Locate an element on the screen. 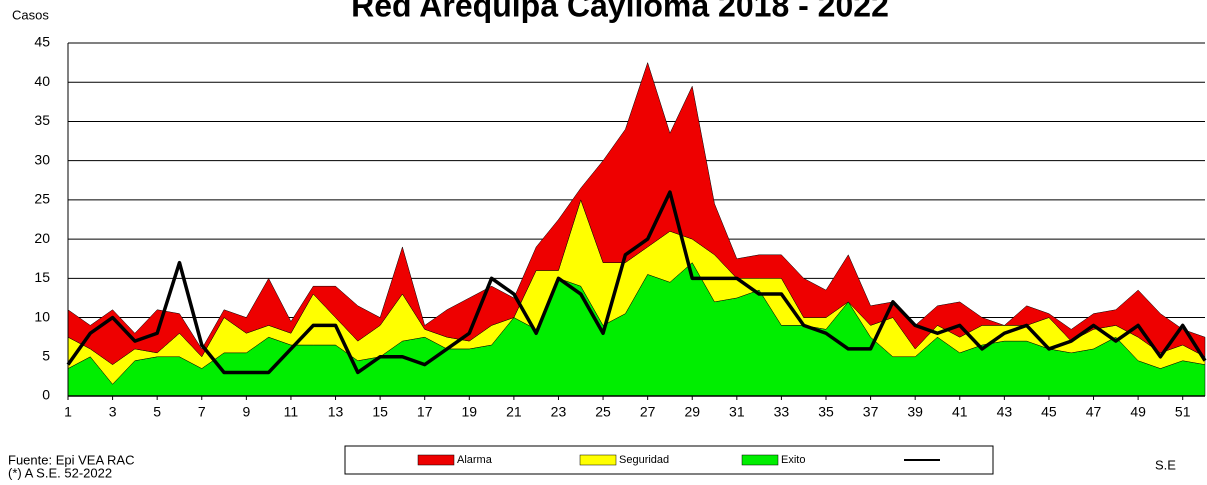 The height and width of the screenshot is (485, 1207). x-tick-label: 39 is located at coordinates (915, 412).